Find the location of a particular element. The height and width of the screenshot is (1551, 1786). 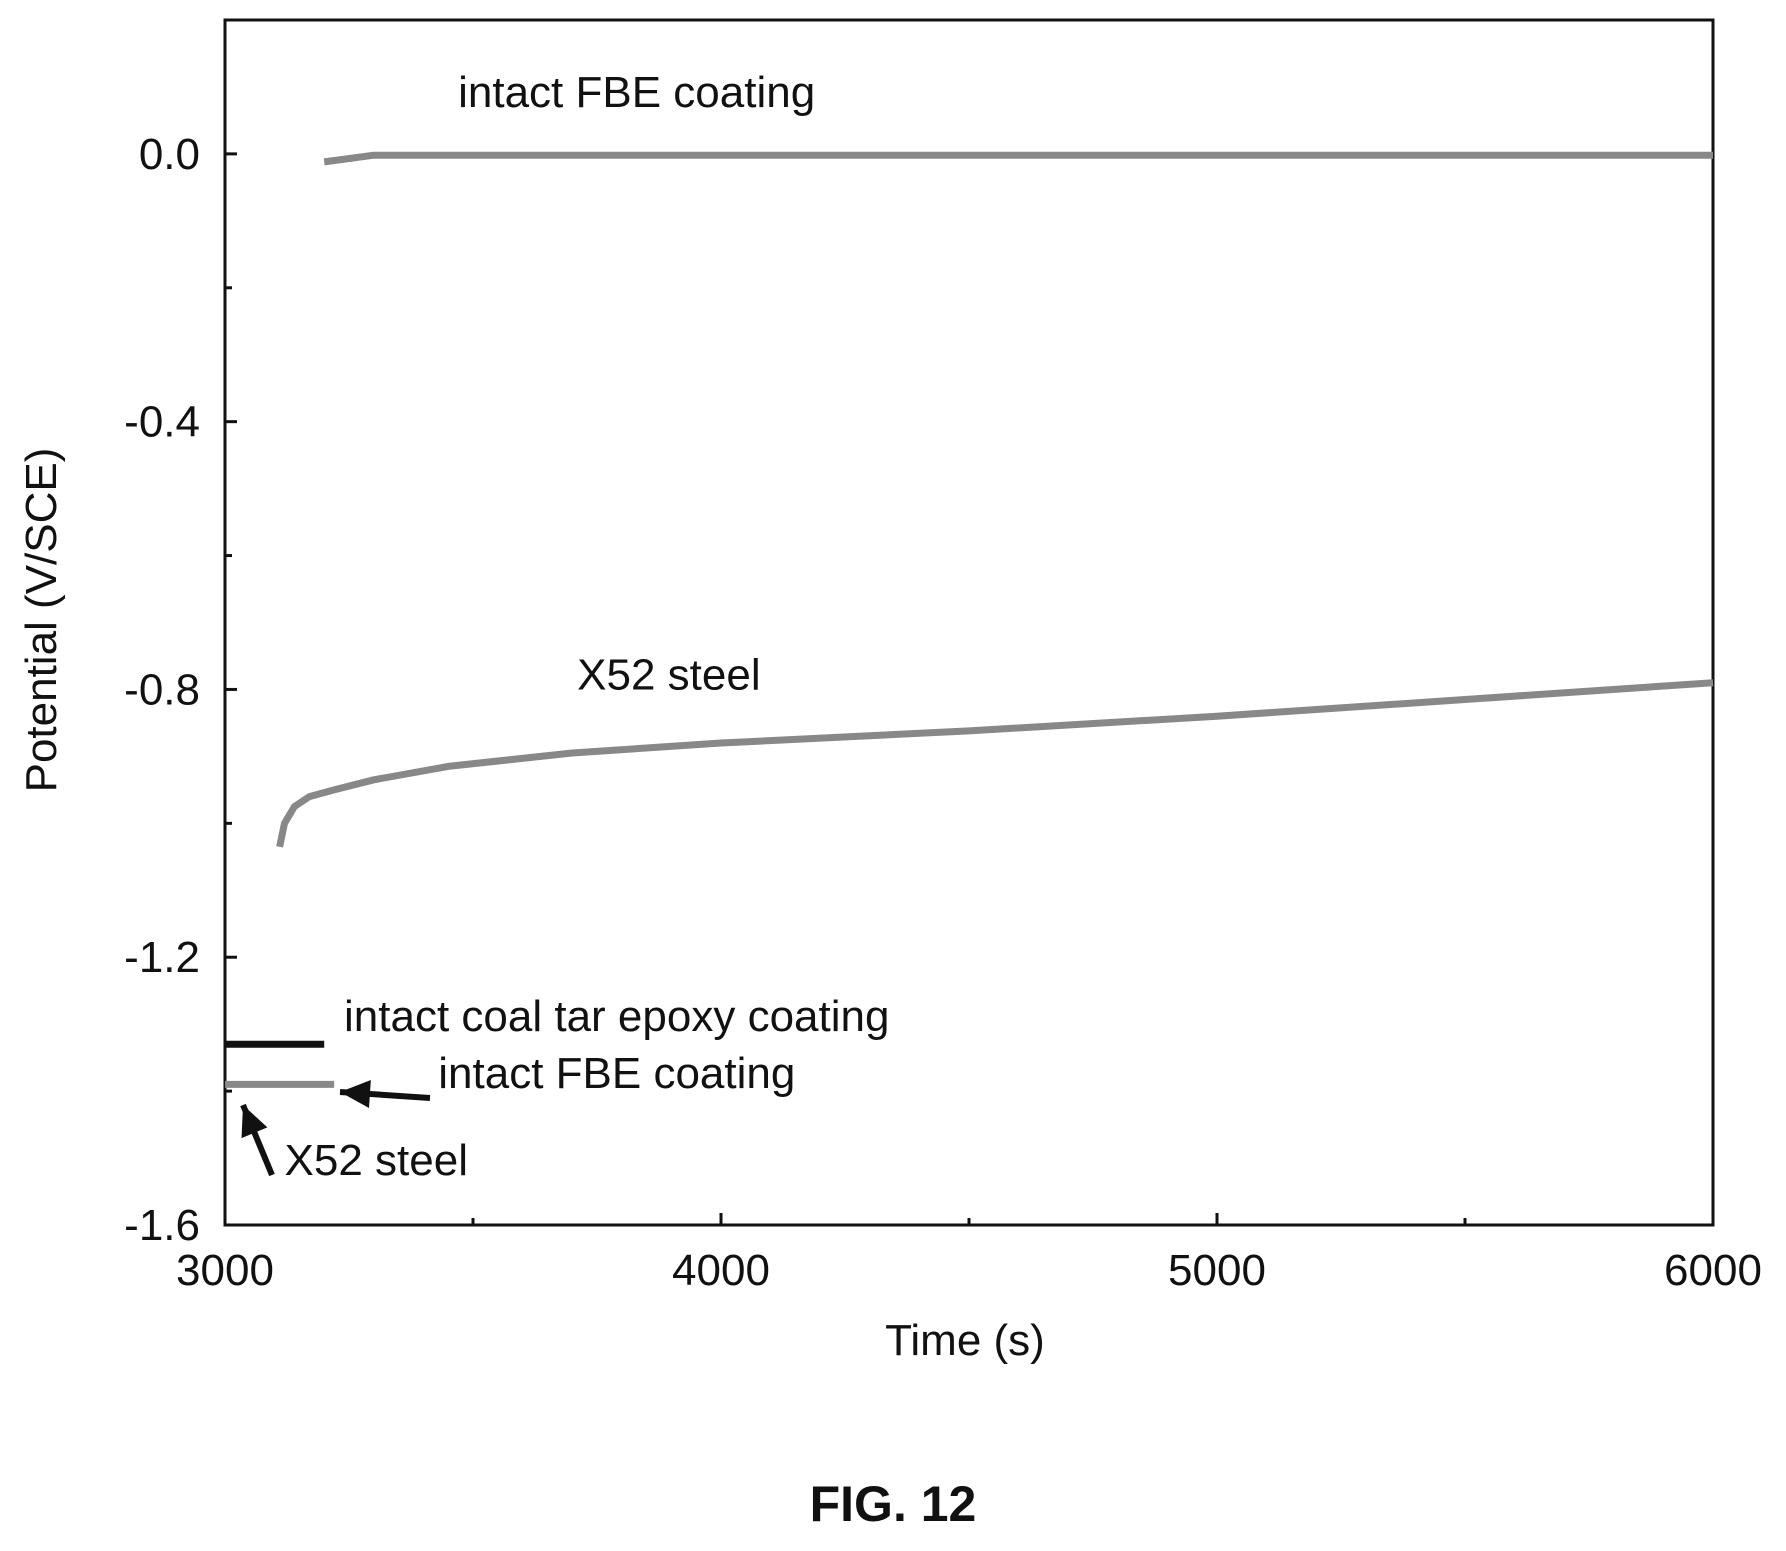

y-tick-label: -1.6 is located at coordinates (162, 1225).